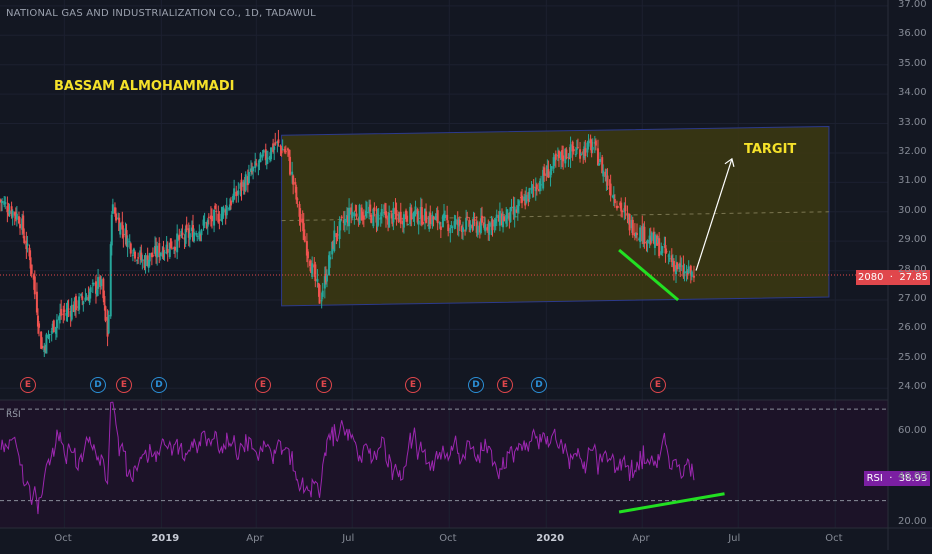 This screenshot has height=554, width=932. What do you see at coordinates (912, 298) in the screenshot?
I see `price-axis-tick: 27.00` at bounding box center [912, 298].